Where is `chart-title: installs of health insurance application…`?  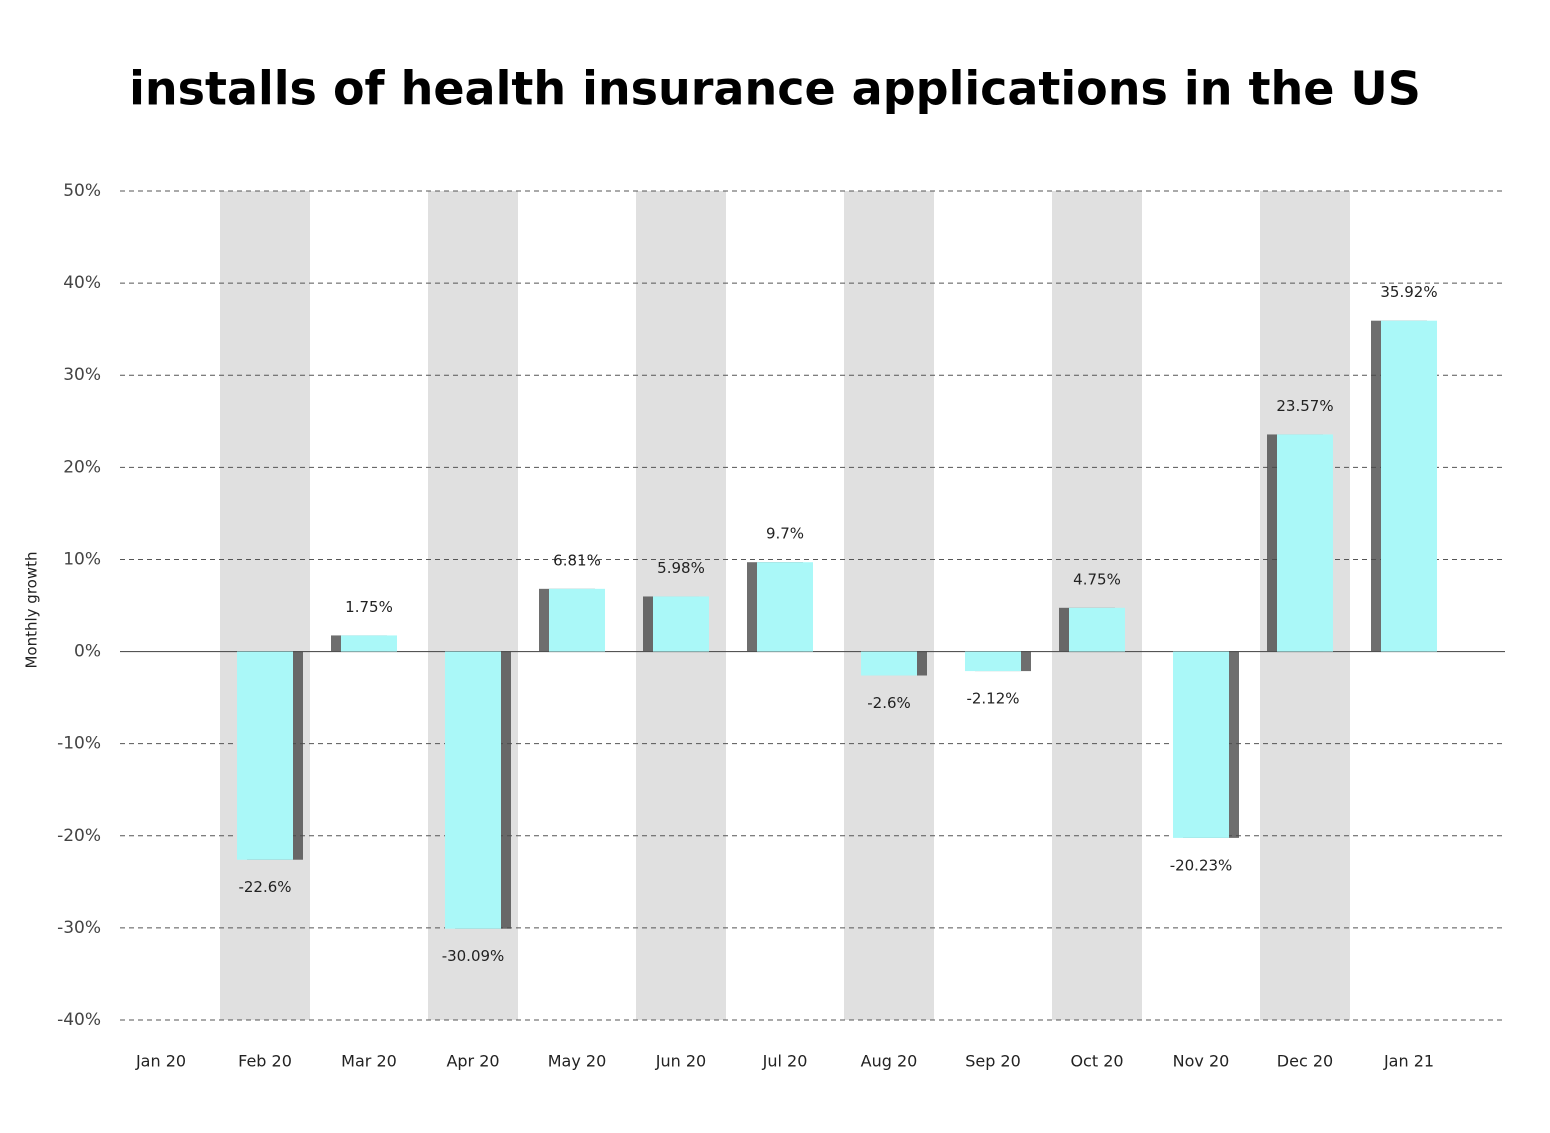 chart-title: installs of health insurance application… is located at coordinates (775, 89).